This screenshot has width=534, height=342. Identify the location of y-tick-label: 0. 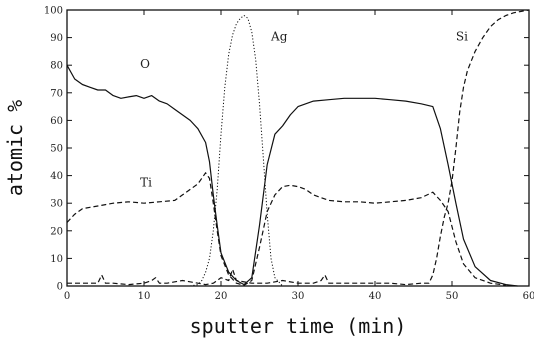
(60, 287).